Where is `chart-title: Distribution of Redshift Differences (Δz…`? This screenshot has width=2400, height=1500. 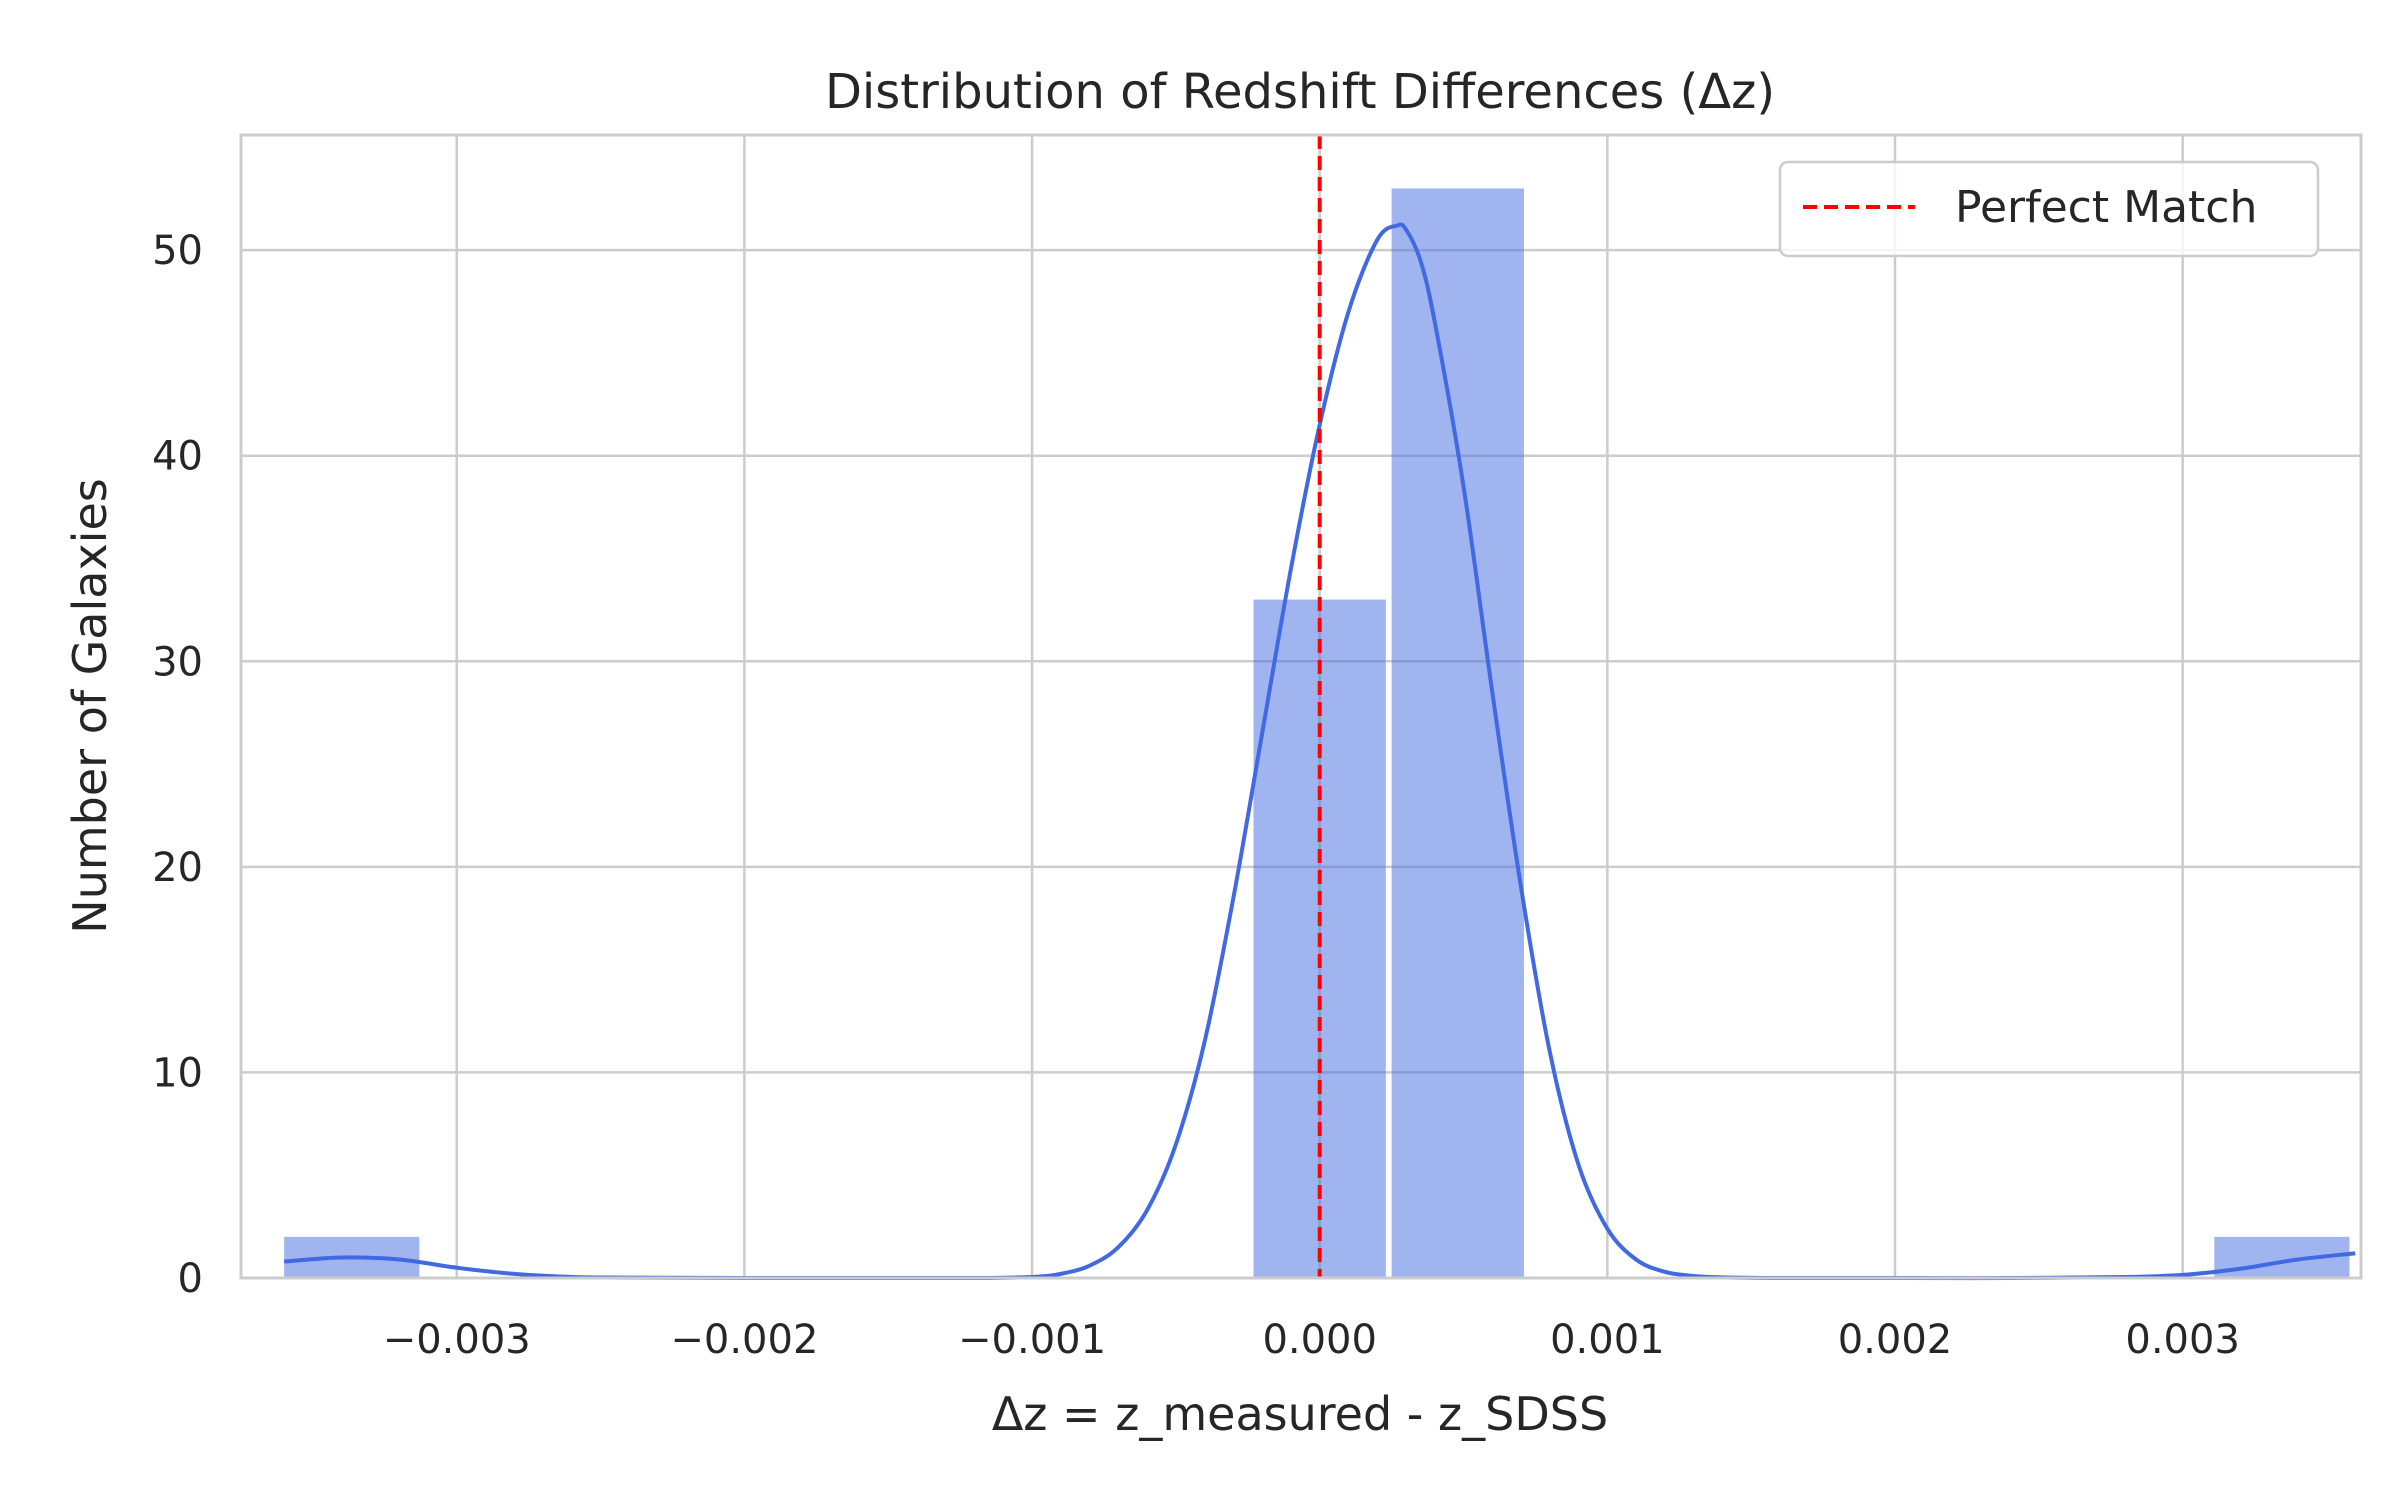
chart-title: Distribution of Redshift Differences (Δz… is located at coordinates (1300, 92).